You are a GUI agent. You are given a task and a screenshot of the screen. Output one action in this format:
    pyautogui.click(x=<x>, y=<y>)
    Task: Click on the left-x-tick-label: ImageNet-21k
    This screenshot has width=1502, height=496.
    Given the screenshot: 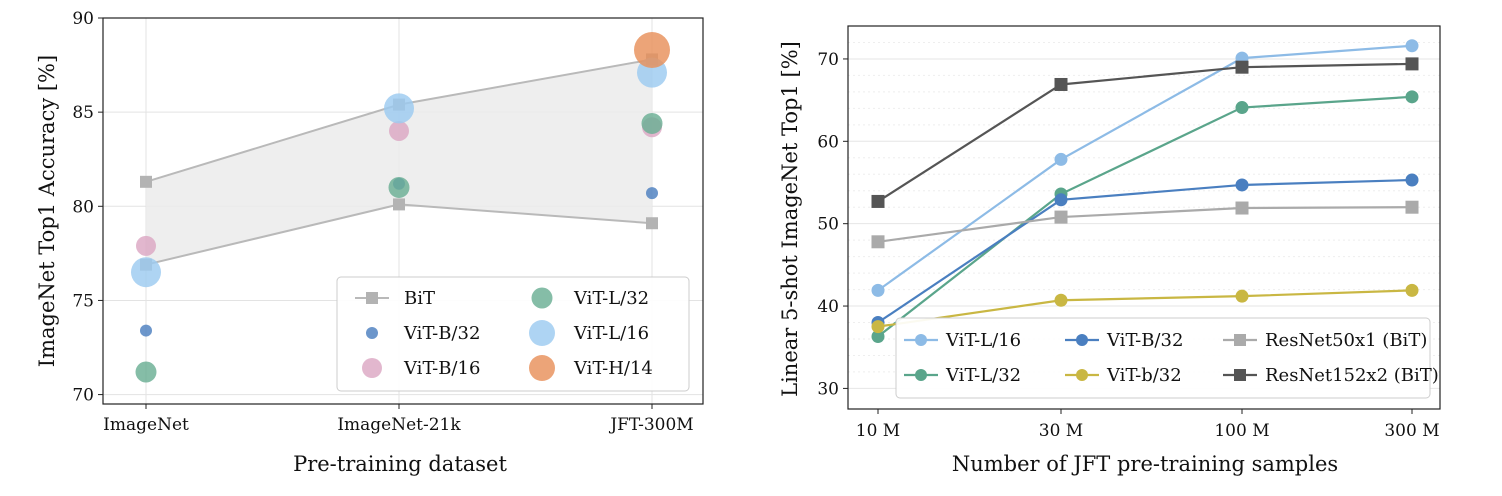 What is the action you would take?
    pyautogui.click(x=399, y=425)
    